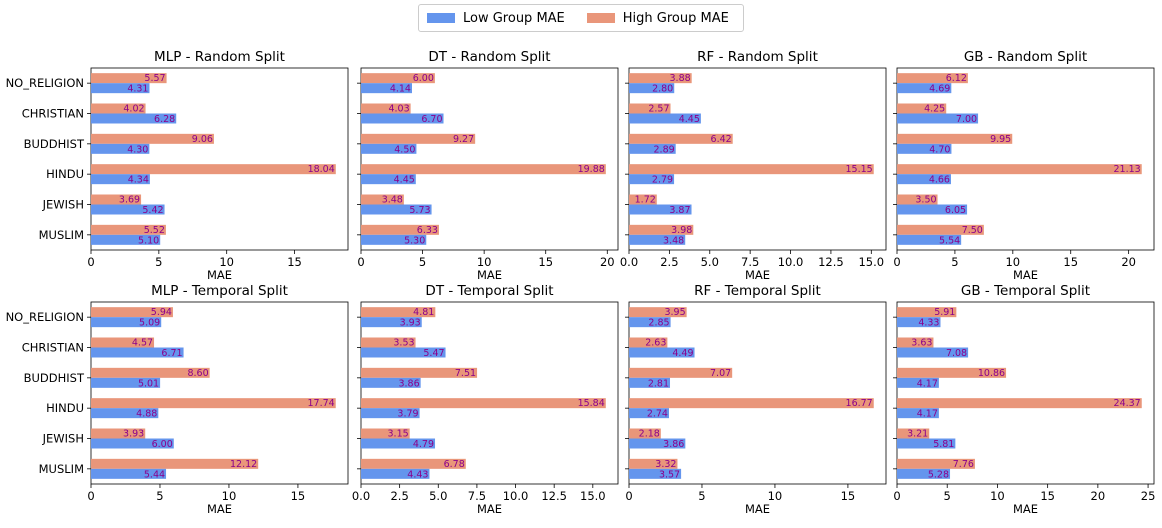 Image resolution: width=1162 pixels, height=528 pixels. Describe the element at coordinates (938, 474) in the screenshot. I see `value-label-low: 5.28` at that location.